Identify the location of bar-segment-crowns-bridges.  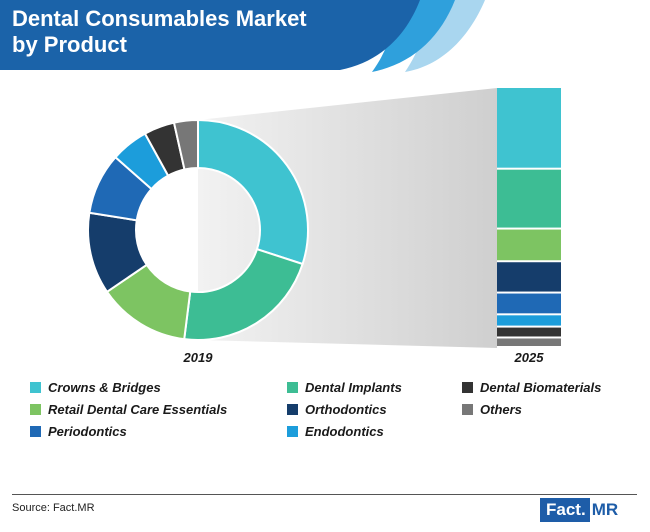
(529, 128).